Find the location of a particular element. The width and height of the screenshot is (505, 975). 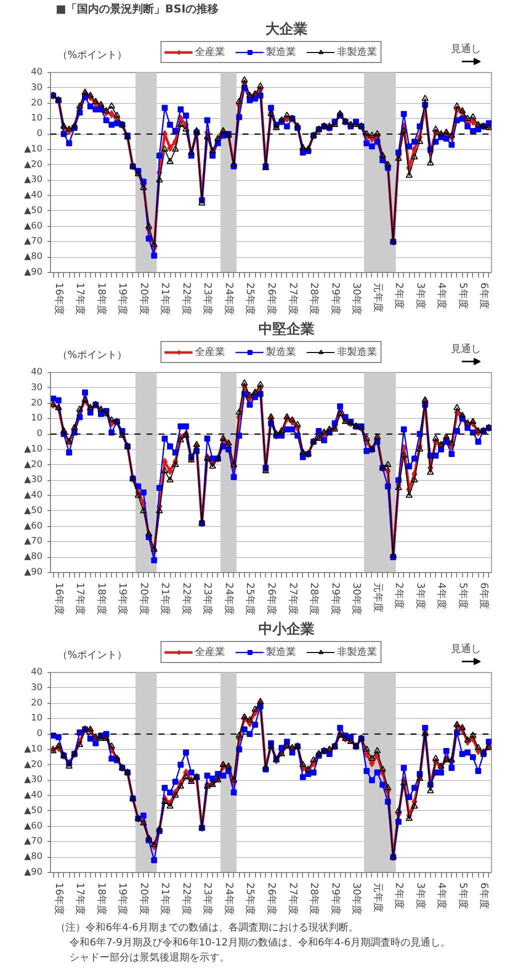

x-tick-label: 18年度 is located at coordinates (101, 899).